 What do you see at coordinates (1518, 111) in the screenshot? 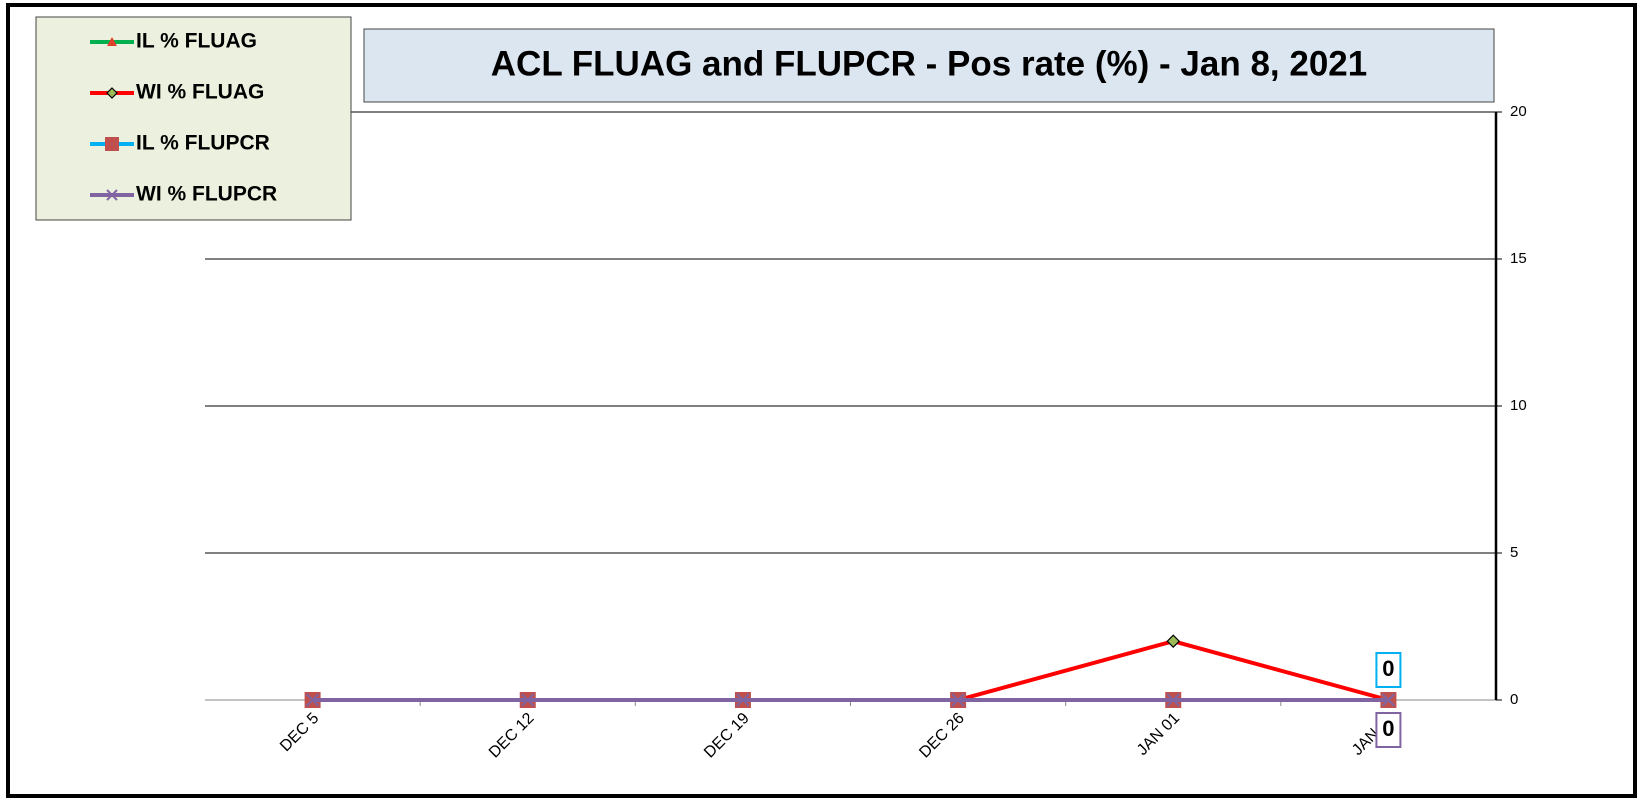
I see `y-tick-label: 20` at bounding box center [1518, 111].